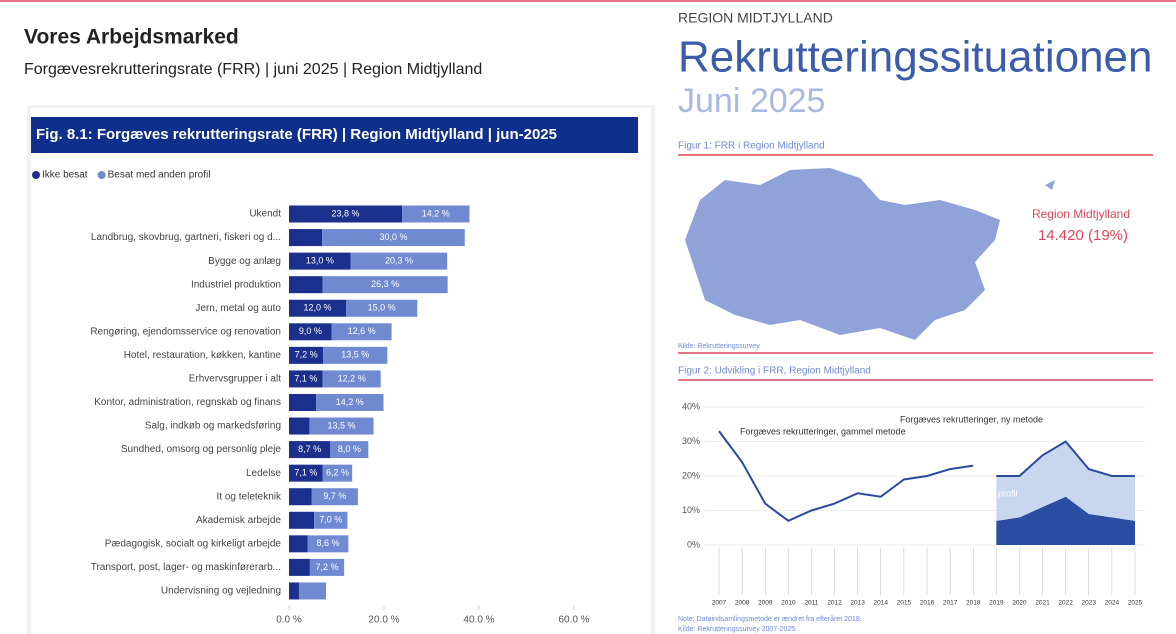 Image resolution: width=1176 pixels, height=634 pixels. Describe the element at coordinates (131, 37) in the screenshot. I see `page-title: Vores Arbejdsmarked` at that location.